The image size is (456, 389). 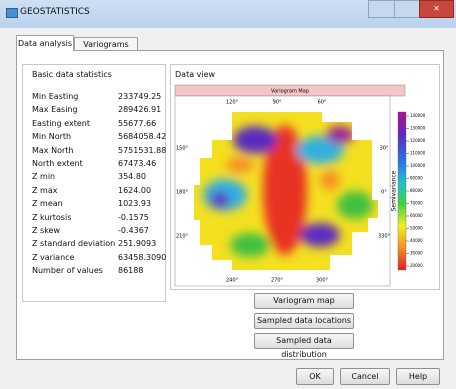 What do you see at coordinates (142, 150) in the screenshot?
I see `stat-value: 5751531.88` at bounding box center [142, 150].